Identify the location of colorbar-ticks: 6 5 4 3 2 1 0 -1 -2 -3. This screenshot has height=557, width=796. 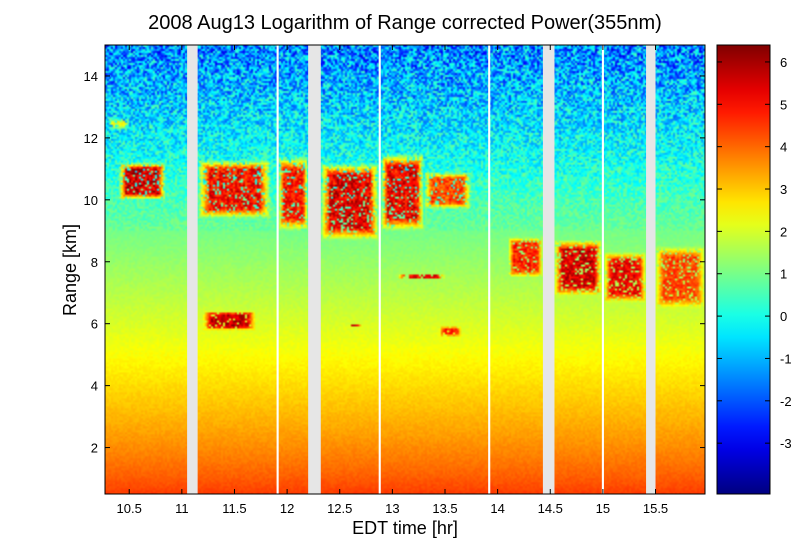
(754, 253).